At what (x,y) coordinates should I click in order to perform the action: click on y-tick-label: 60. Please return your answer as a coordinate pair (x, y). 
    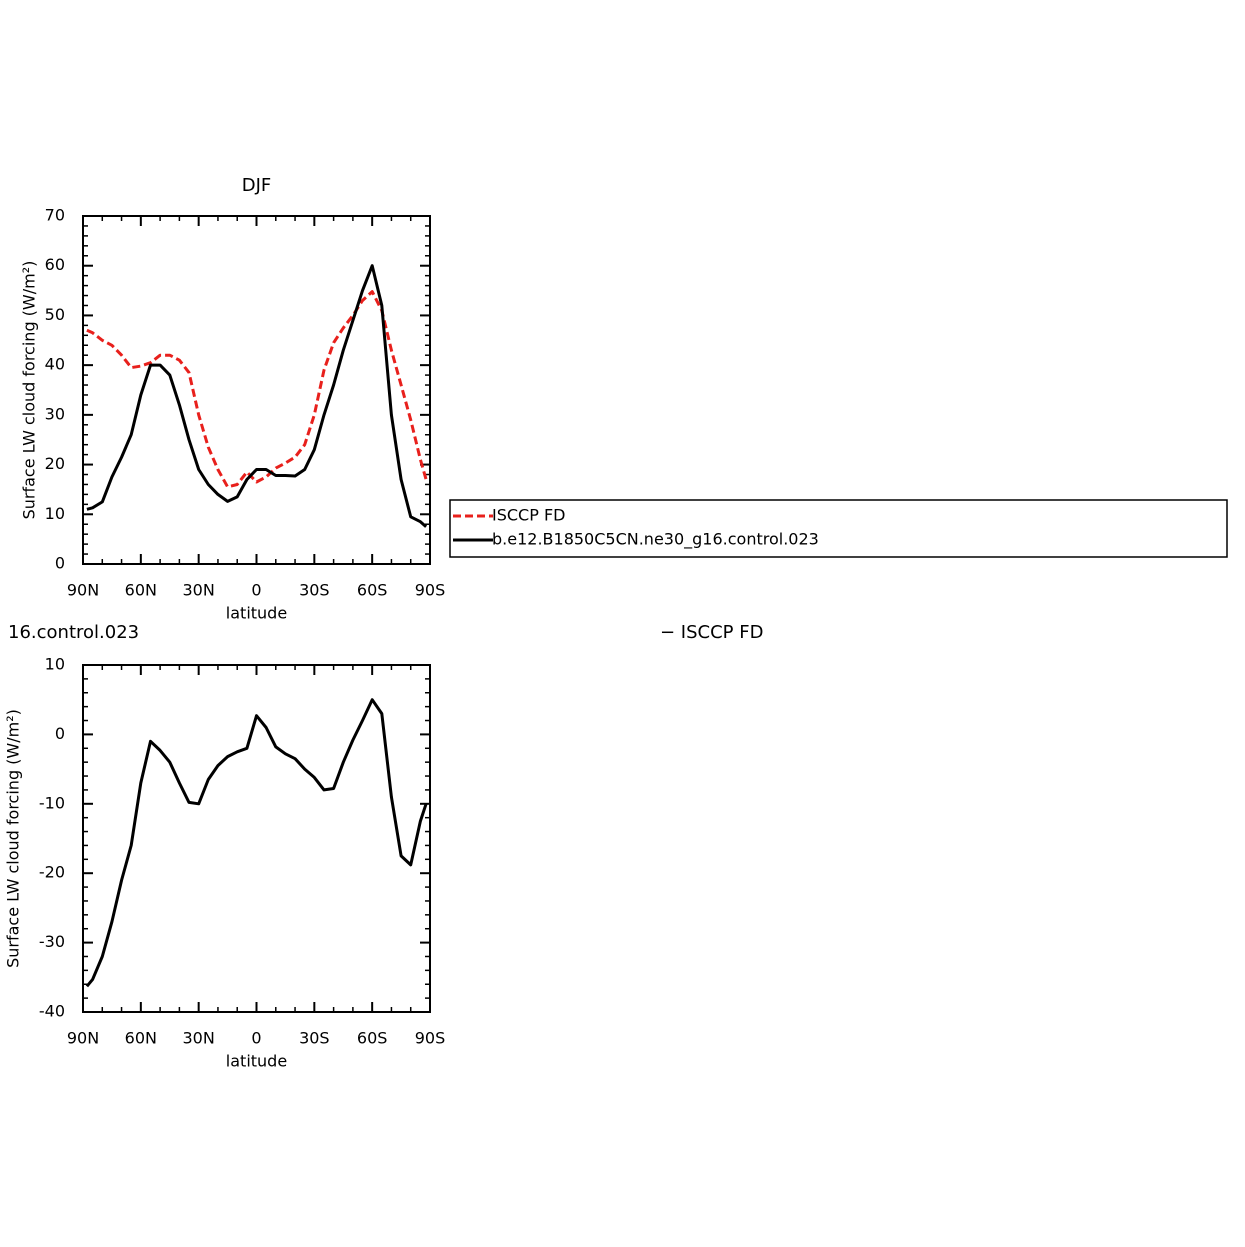
    Looking at the image, I should click on (55, 264).